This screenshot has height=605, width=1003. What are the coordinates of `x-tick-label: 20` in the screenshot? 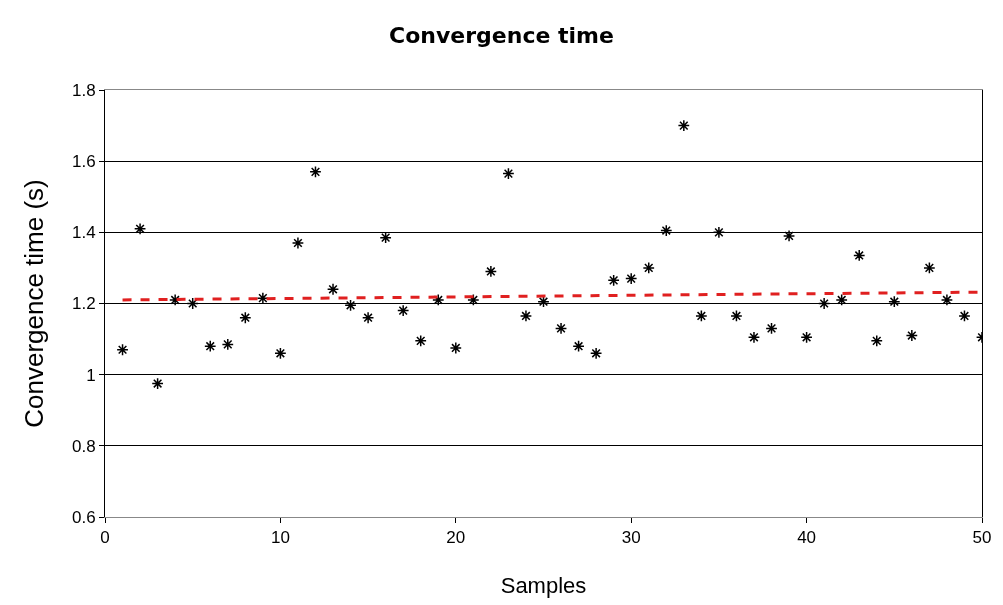 It's located at (456, 538).